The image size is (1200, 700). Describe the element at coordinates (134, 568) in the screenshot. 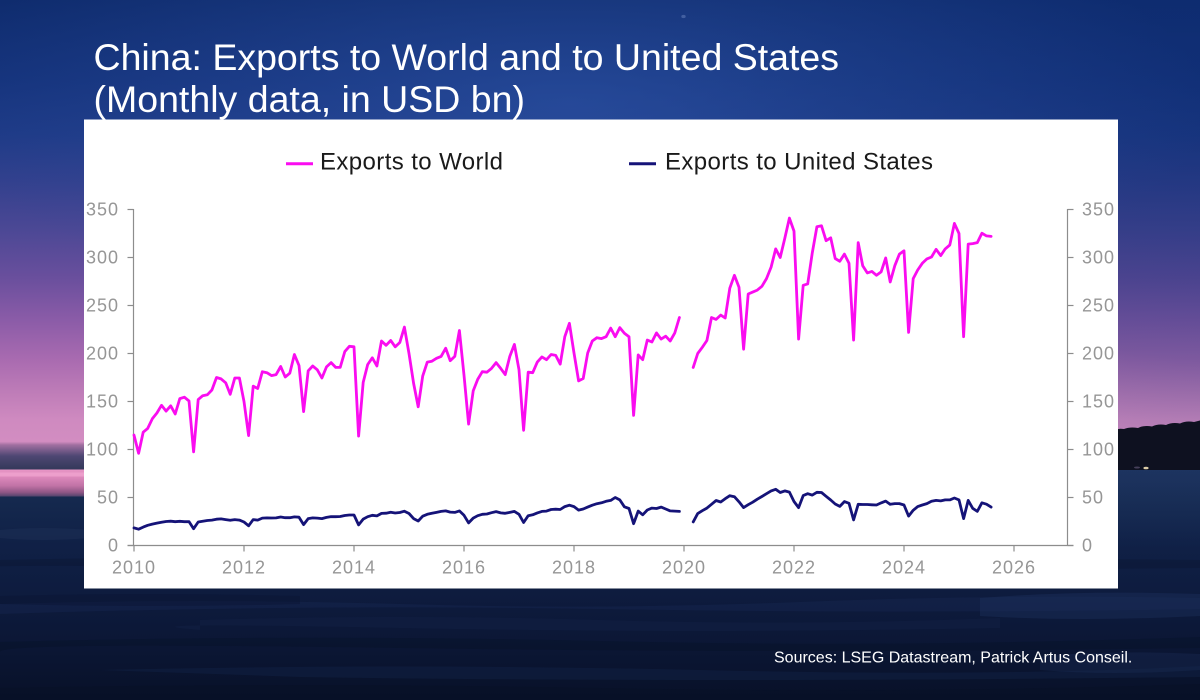

I see `svg-text: 2010` at that location.